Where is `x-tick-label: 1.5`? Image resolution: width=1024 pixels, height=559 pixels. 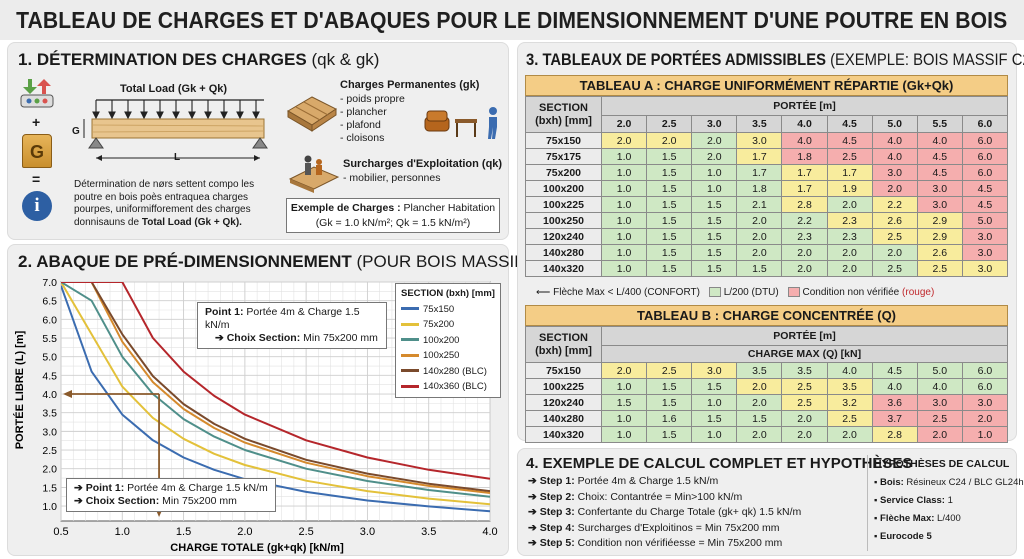
x-tick-label: 1.5 is located at coordinates (183, 532).